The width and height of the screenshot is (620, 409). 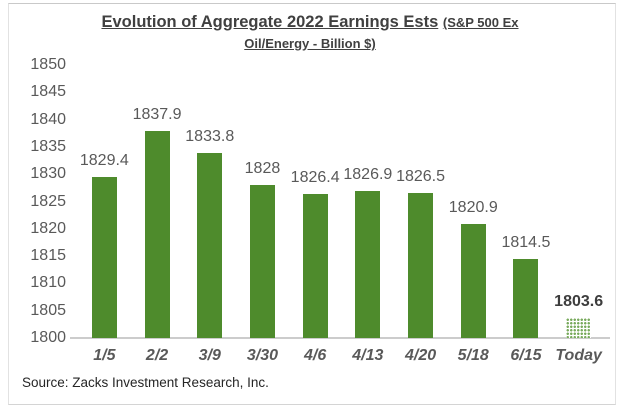 I want to click on x-tick-label: 3/30, so click(x=262, y=355).